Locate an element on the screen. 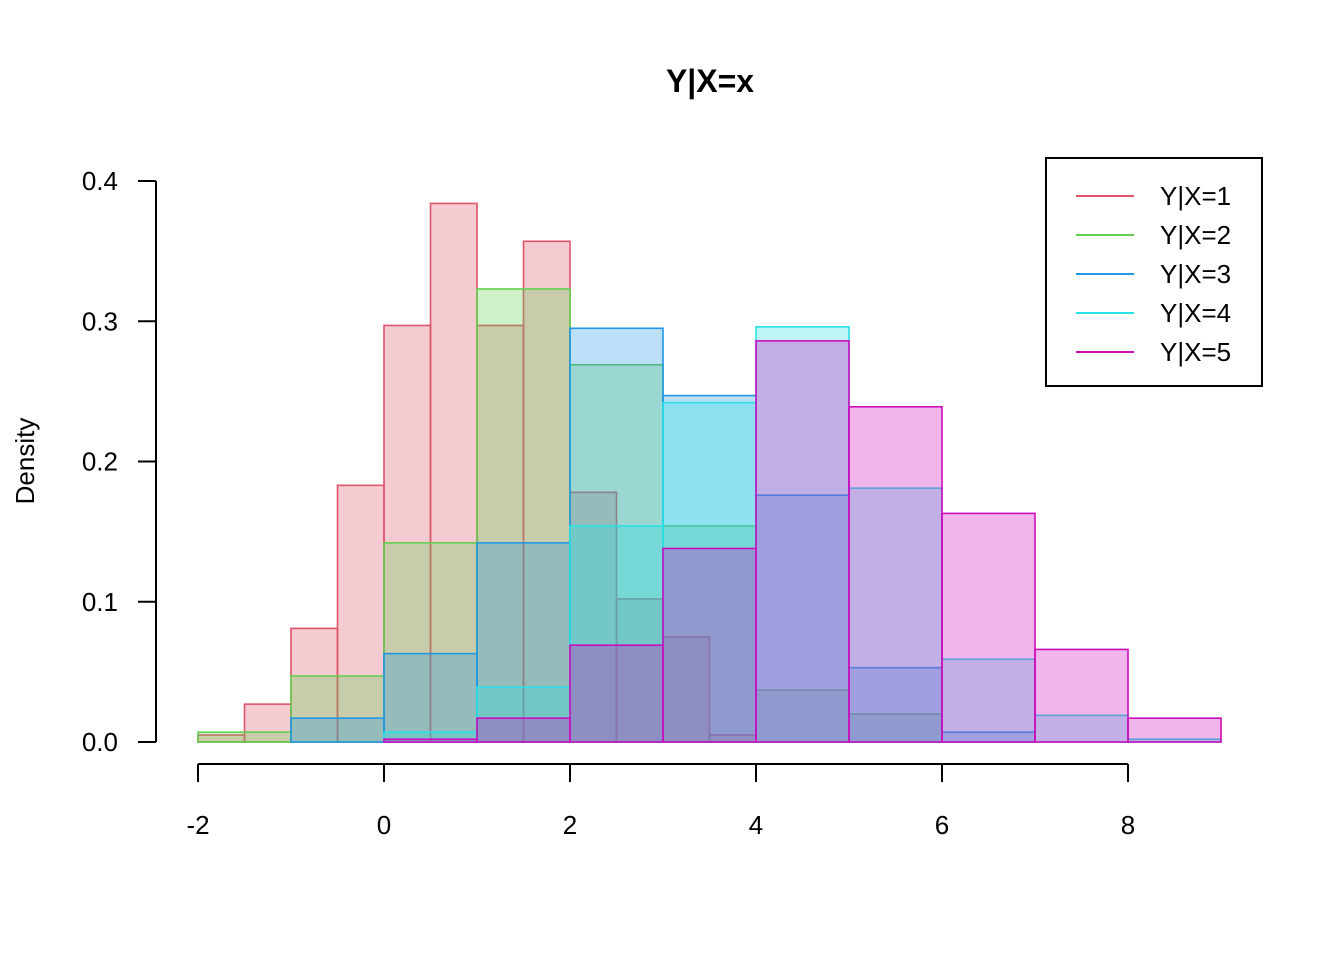 This screenshot has width=1344, height=960. chart-title: Y|X=x is located at coordinates (710, 81).